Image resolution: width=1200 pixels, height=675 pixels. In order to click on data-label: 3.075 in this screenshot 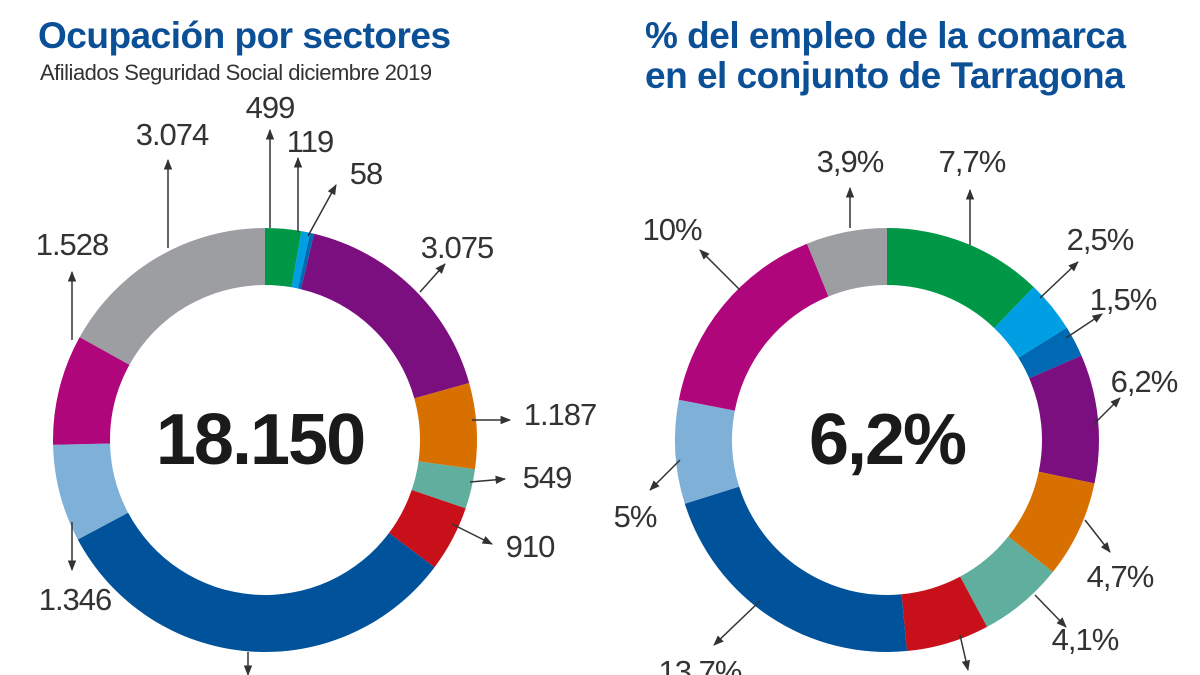, I will do `click(457, 247)`.